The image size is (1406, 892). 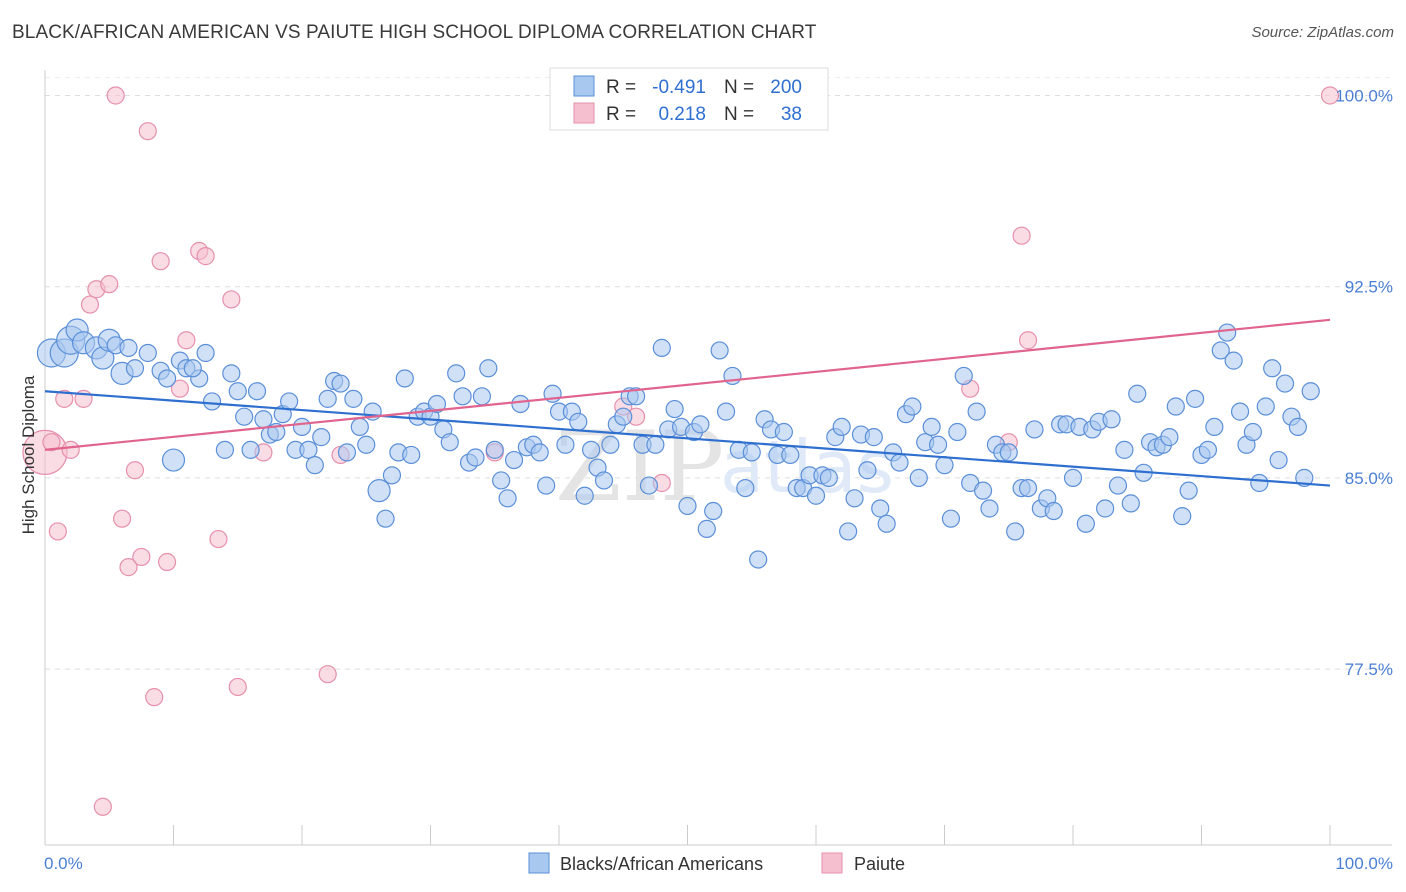 I want to click on legend-r-value-2: 0.218, so click(x=682, y=114).